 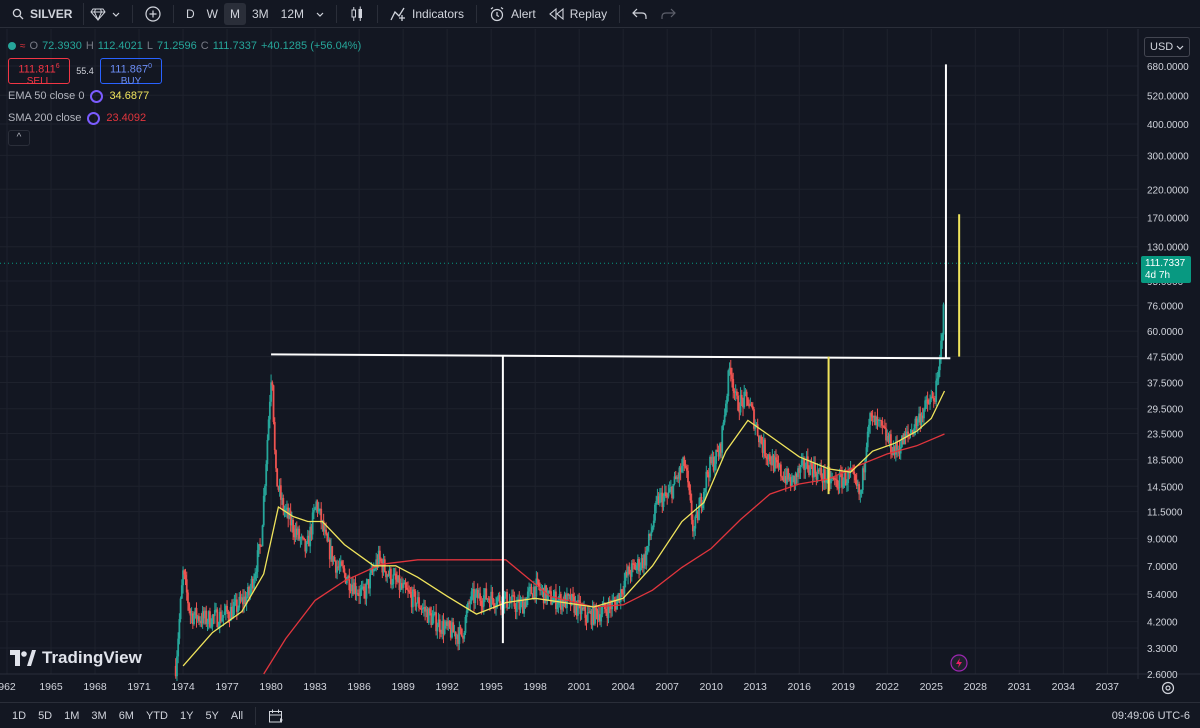 I want to click on sell-button: 111.8116 SELL, so click(x=39, y=72).